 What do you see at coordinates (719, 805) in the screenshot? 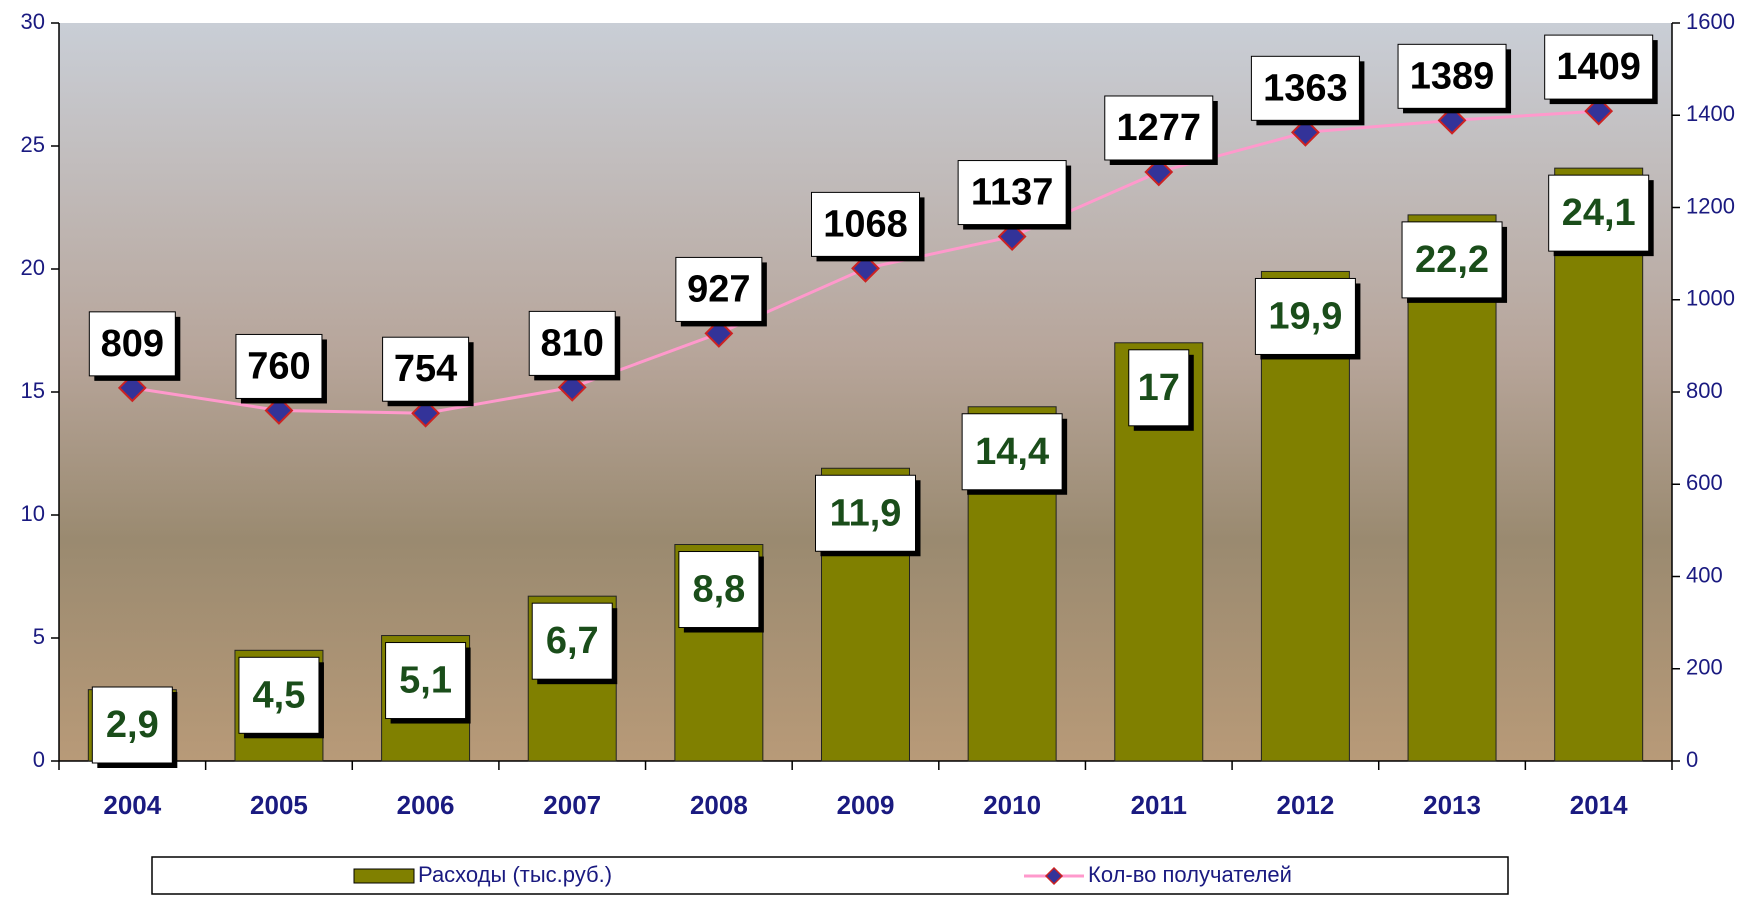
I see `x-tick-label: 2008` at bounding box center [719, 805].